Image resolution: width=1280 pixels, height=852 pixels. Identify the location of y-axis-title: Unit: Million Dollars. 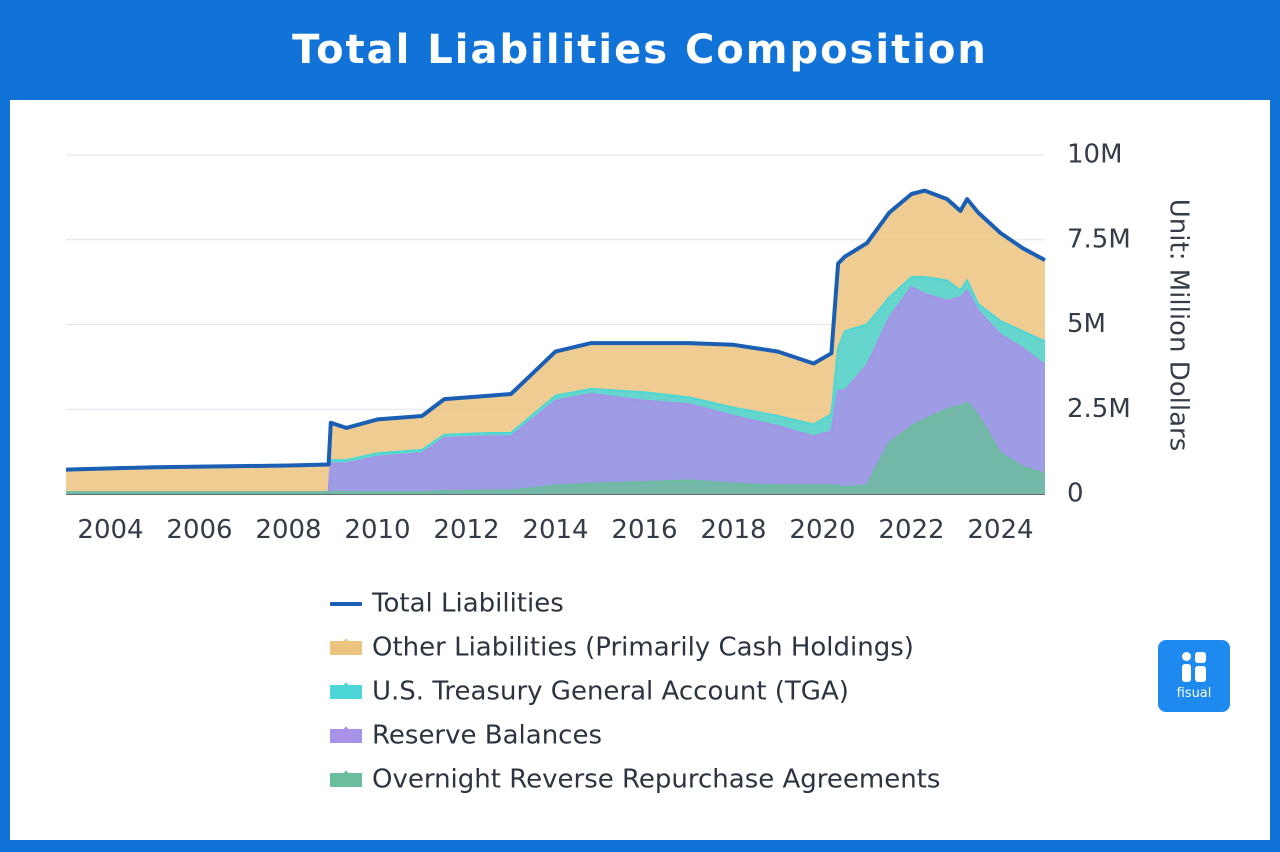
(1179, 325).